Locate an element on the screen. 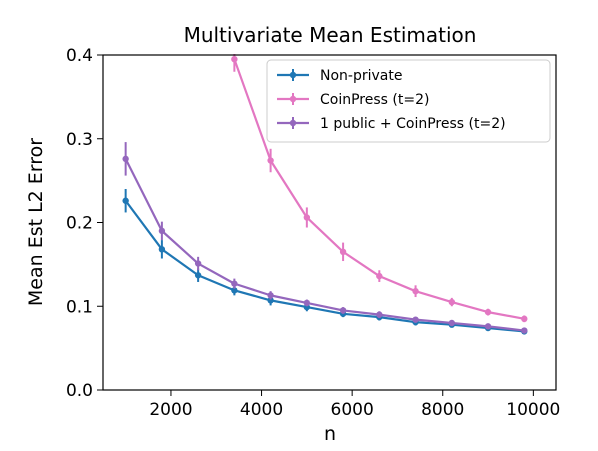  legend-label: Non-private is located at coordinates (361, 76).